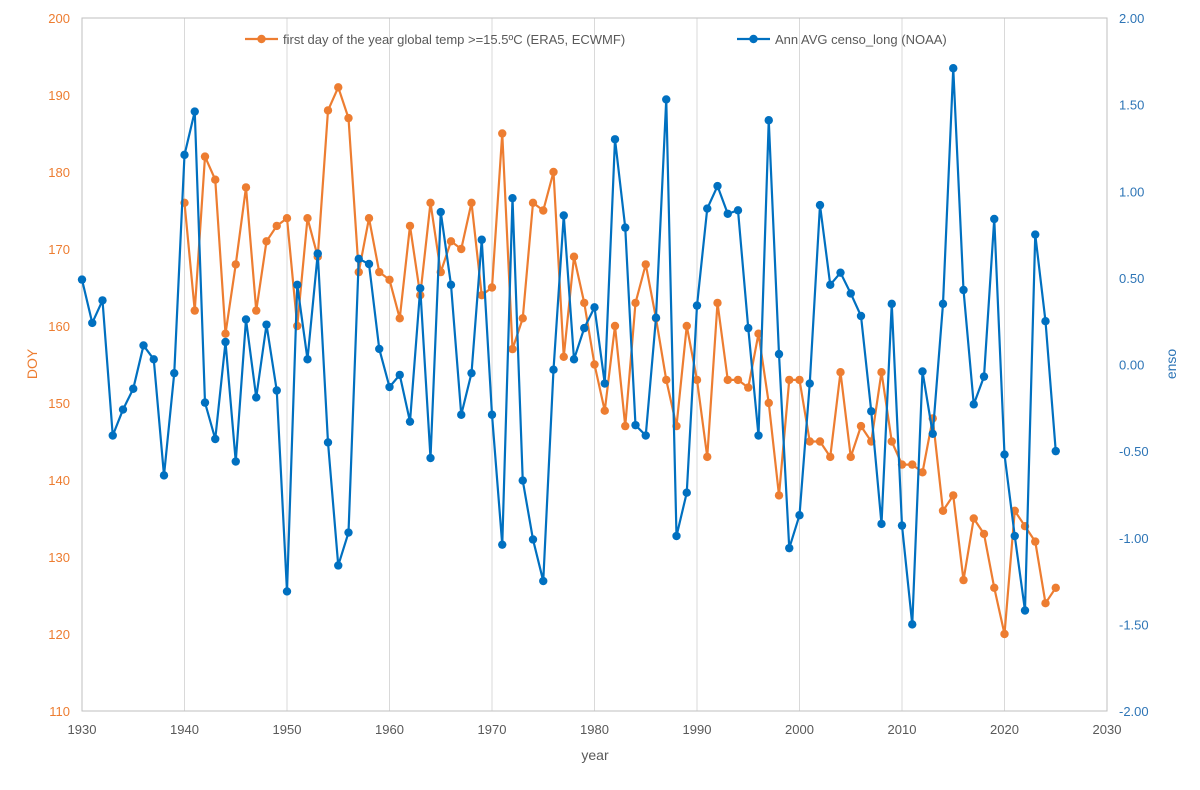  Describe the element at coordinates (184, 729) in the screenshot. I see `x-tick-label: 1940` at that location.